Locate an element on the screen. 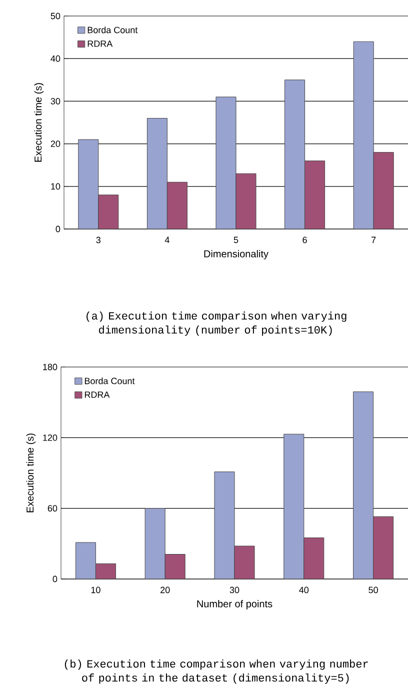  x-axis-title: Dimensionality is located at coordinates (236, 255).